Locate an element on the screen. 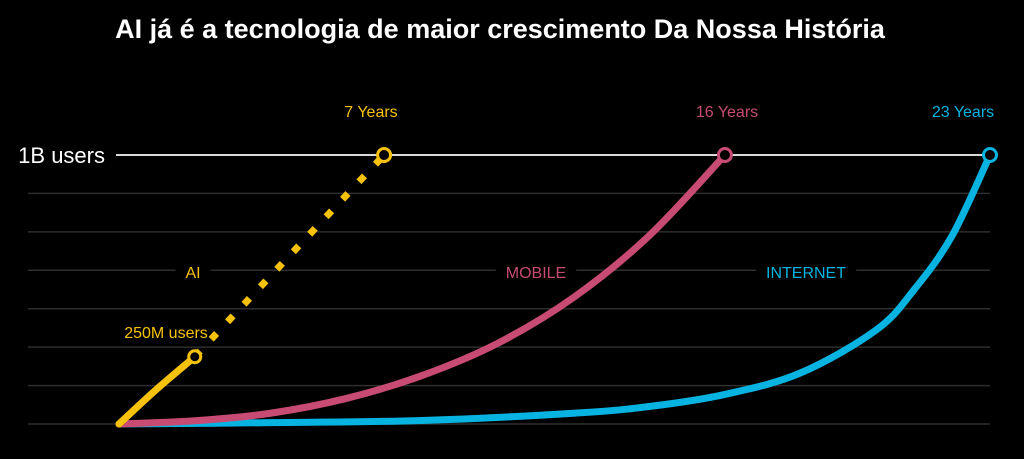 Image resolution: width=1024 pixels, height=459 pixels. lbl-ai-backdrop is located at coordinates (193, 273).